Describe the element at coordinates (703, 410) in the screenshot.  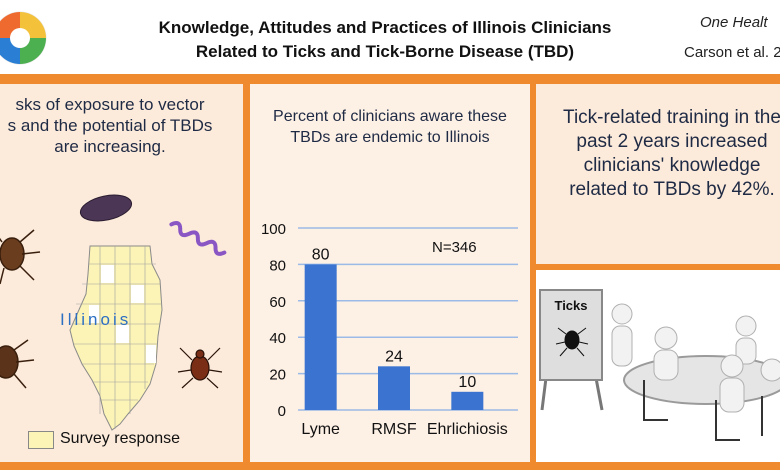
I see `chairs` at that location.